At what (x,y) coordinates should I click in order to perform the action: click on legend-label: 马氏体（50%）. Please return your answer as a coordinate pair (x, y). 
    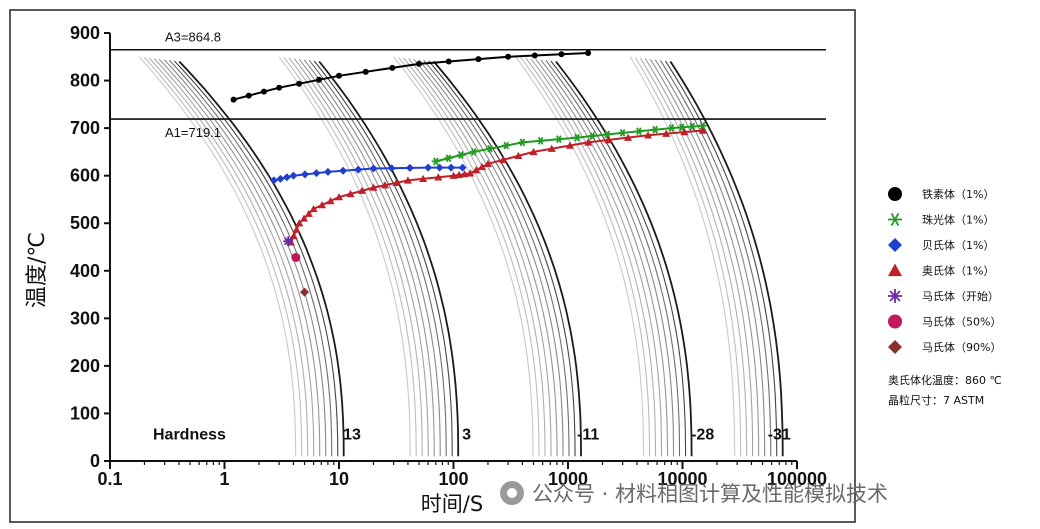
    Looking at the image, I should click on (961, 322).